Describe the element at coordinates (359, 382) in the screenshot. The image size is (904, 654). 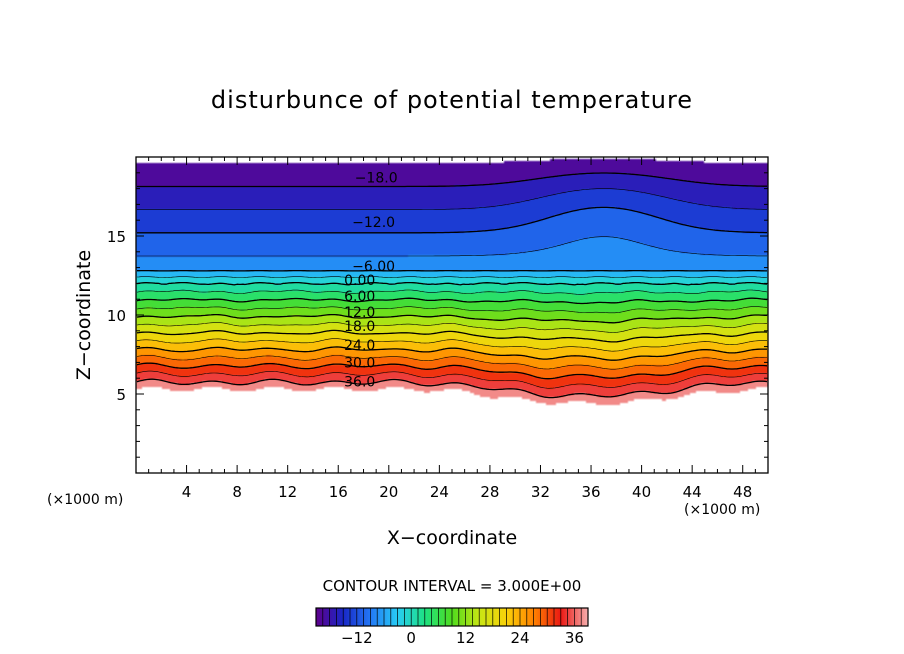
I see `contour-label: 36.0` at that location.